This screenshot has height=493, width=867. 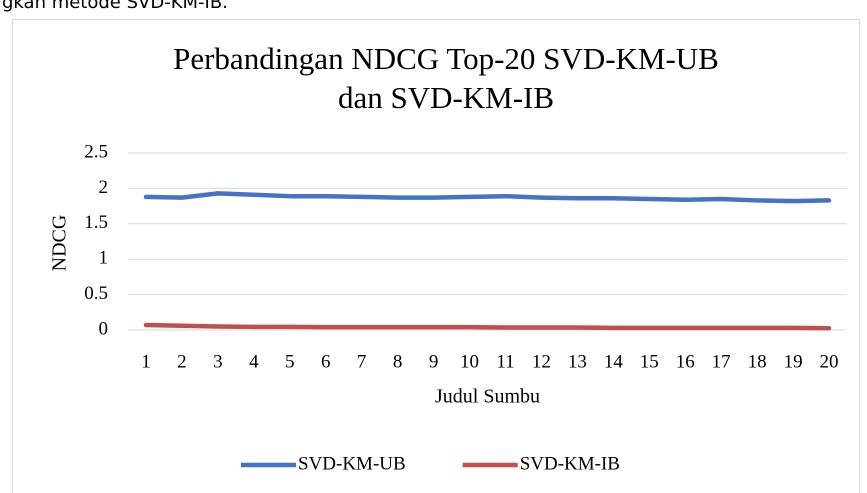 What do you see at coordinates (182, 361) in the screenshot?
I see `x-tick-label: 2` at bounding box center [182, 361].